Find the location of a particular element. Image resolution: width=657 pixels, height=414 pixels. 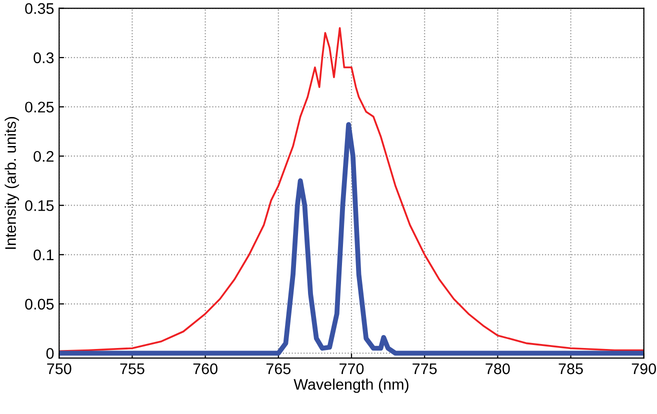

y-tick-label: 0.15 is located at coordinates (39, 206).